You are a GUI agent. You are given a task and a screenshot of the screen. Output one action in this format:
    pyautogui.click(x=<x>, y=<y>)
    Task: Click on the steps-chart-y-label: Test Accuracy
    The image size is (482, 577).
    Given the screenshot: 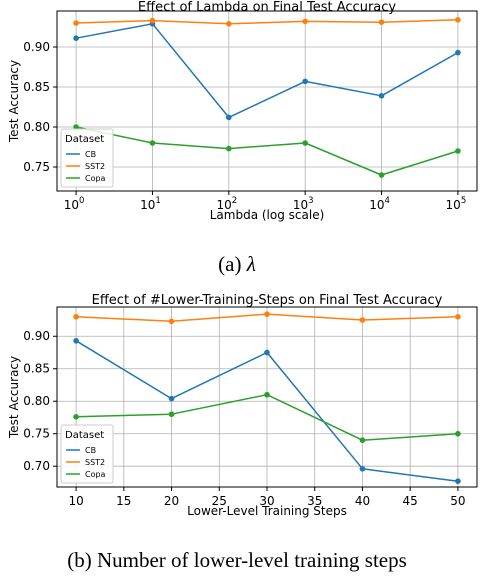 What is the action you would take?
    pyautogui.click(x=14, y=397)
    